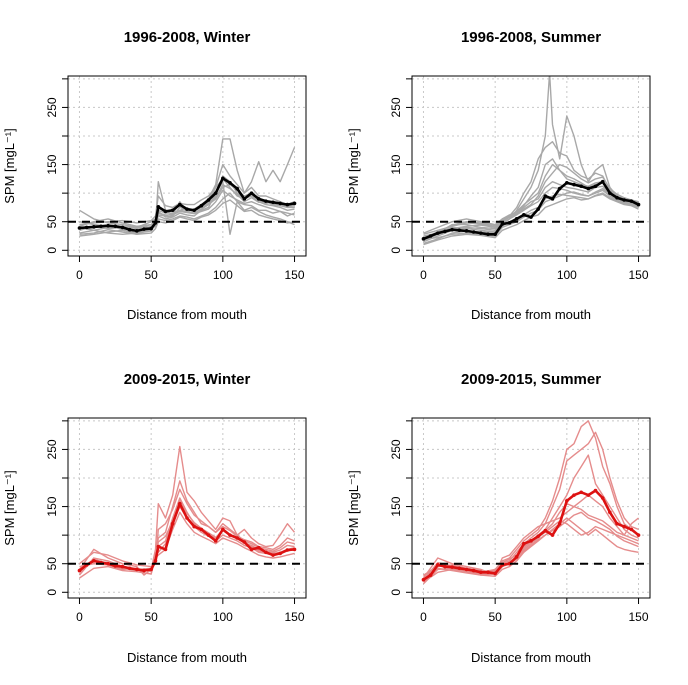  What do you see at coordinates (52, 592) in the screenshot?
I see `y-tick-label: 0` at bounding box center [52, 592].